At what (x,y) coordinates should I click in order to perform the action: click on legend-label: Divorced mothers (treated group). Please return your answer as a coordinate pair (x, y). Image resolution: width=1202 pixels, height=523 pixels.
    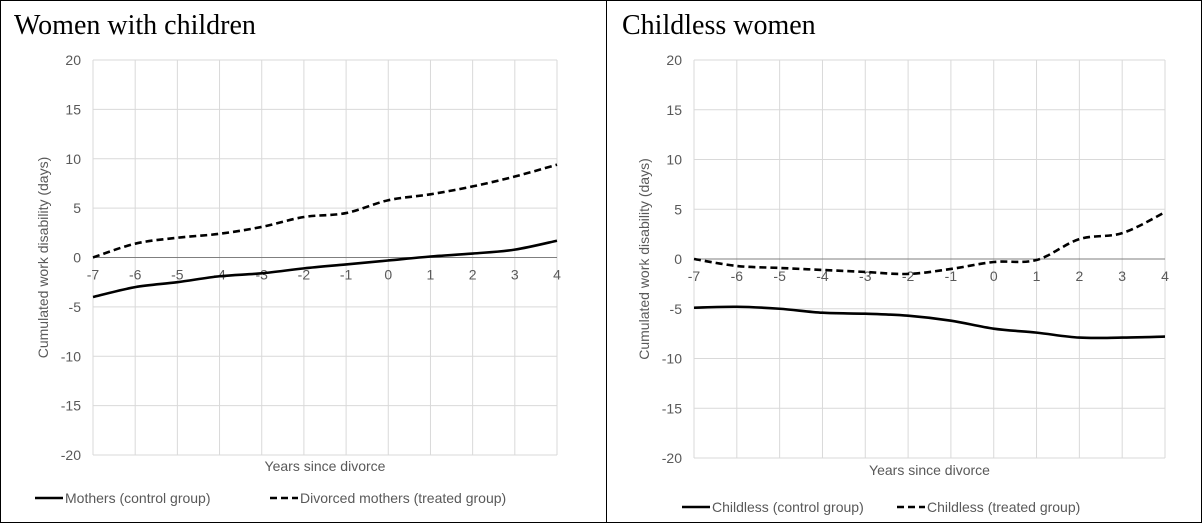
    Looking at the image, I should click on (403, 498).